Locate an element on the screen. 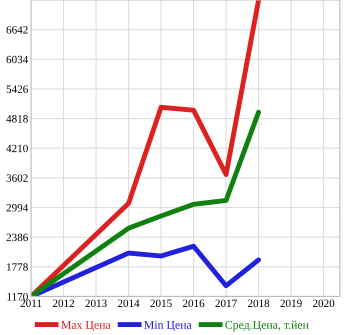  x-tick-label: 2012 is located at coordinates (63, 304).